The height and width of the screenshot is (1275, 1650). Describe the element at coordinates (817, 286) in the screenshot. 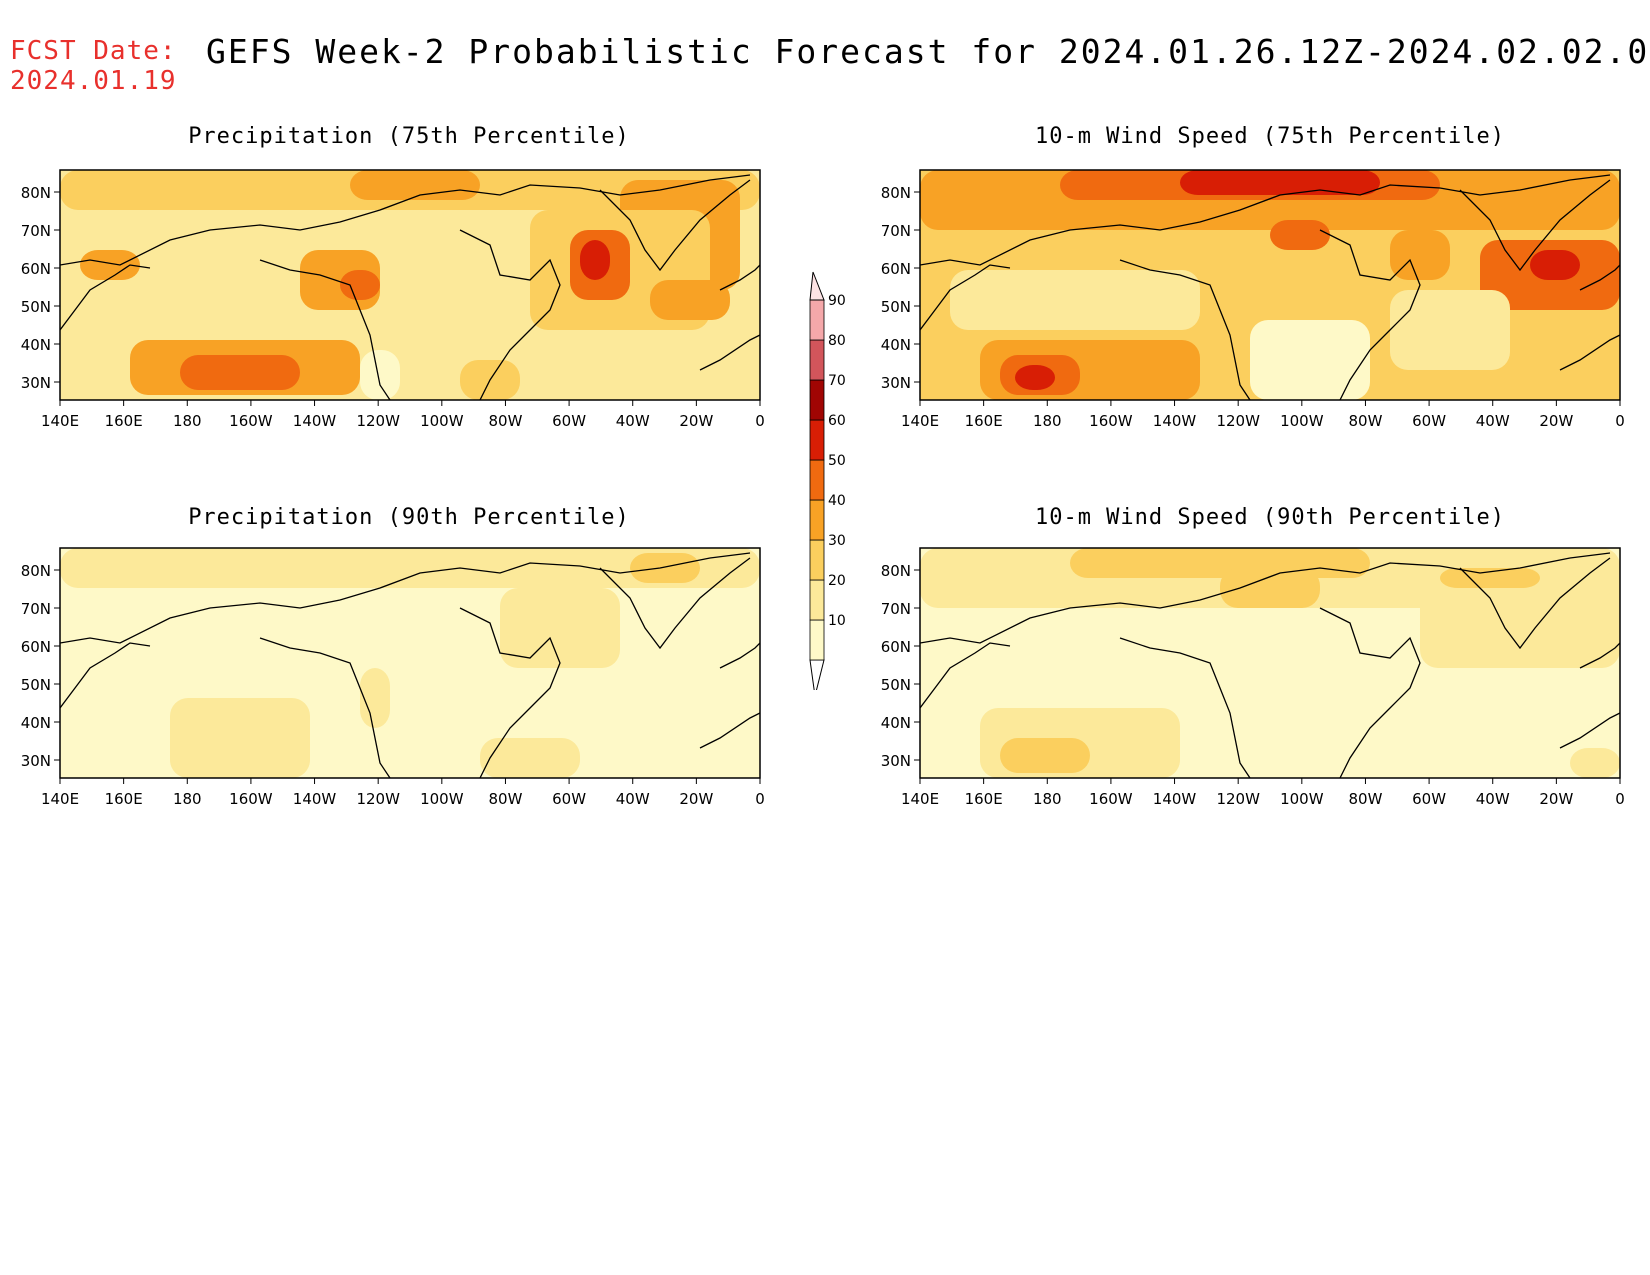

I see `colorbar-upper-cap` at that location.